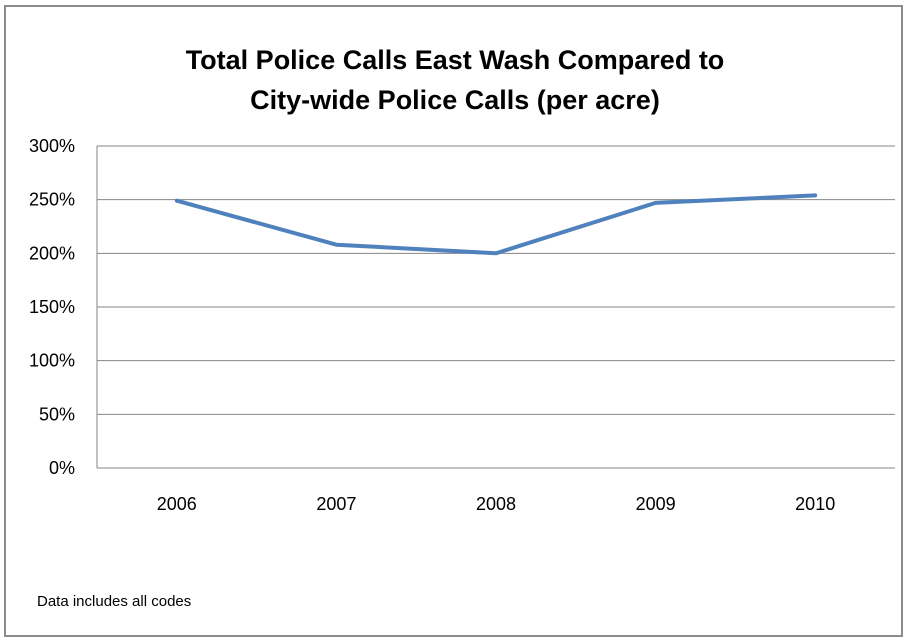  Describe the element at coordinates (177, 504) in the screenshot. I see `x-tick-label: 2006` at that location.